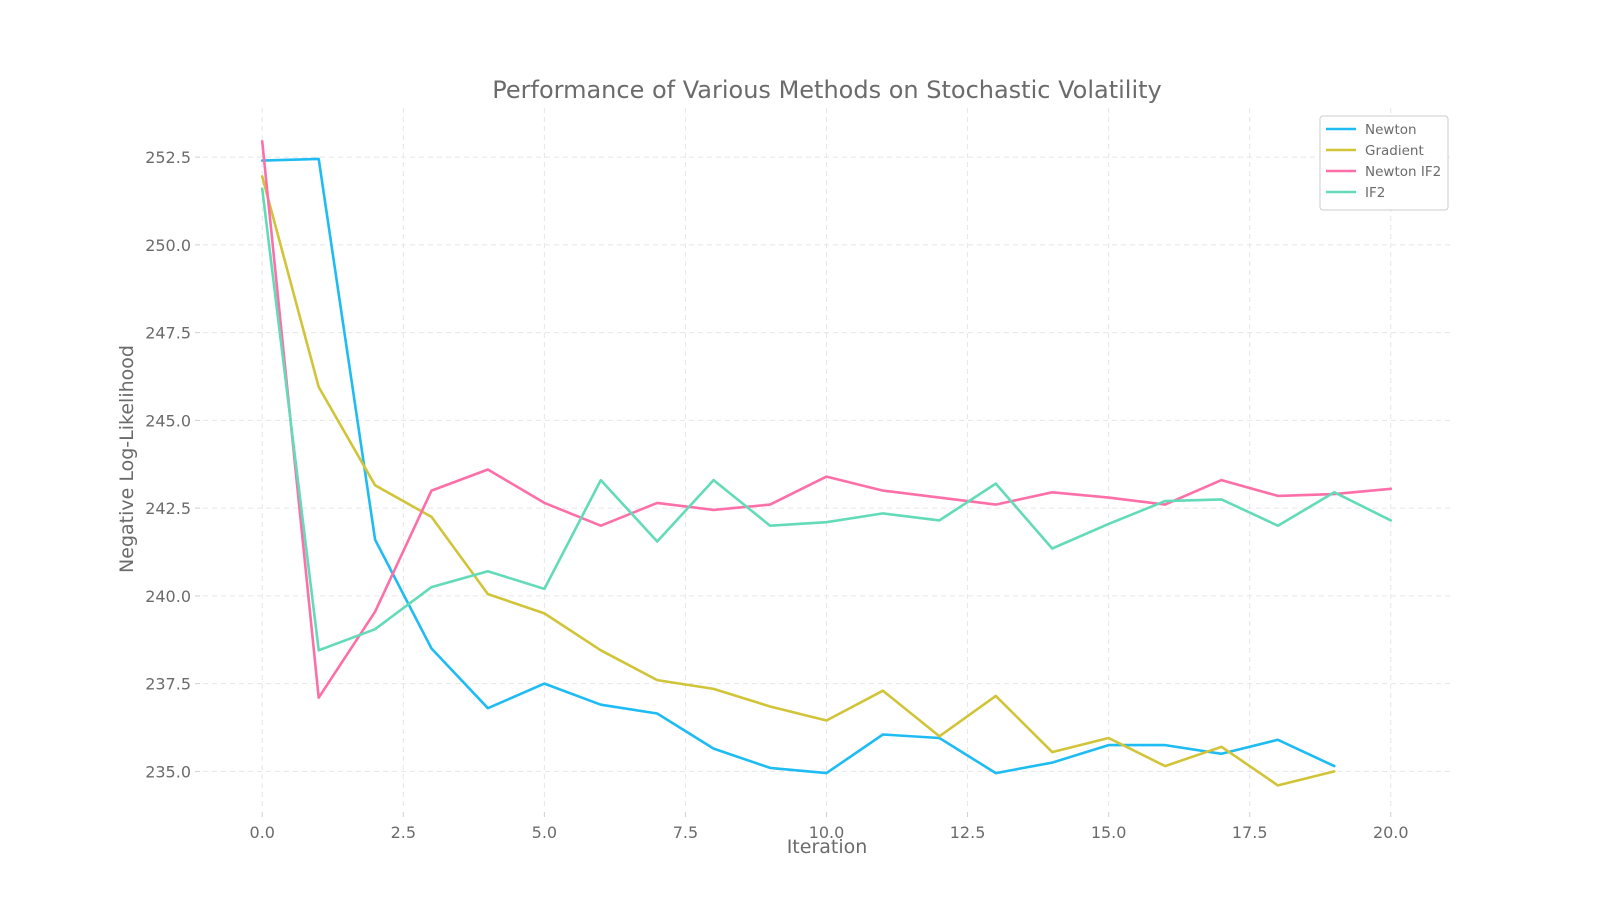 The width and height of the screenshot is (1600, 900). Describe the element at coordinates (1403, 172) in the screenshot. I see `legend-label-newton-if2: Newton IF2` at that location.